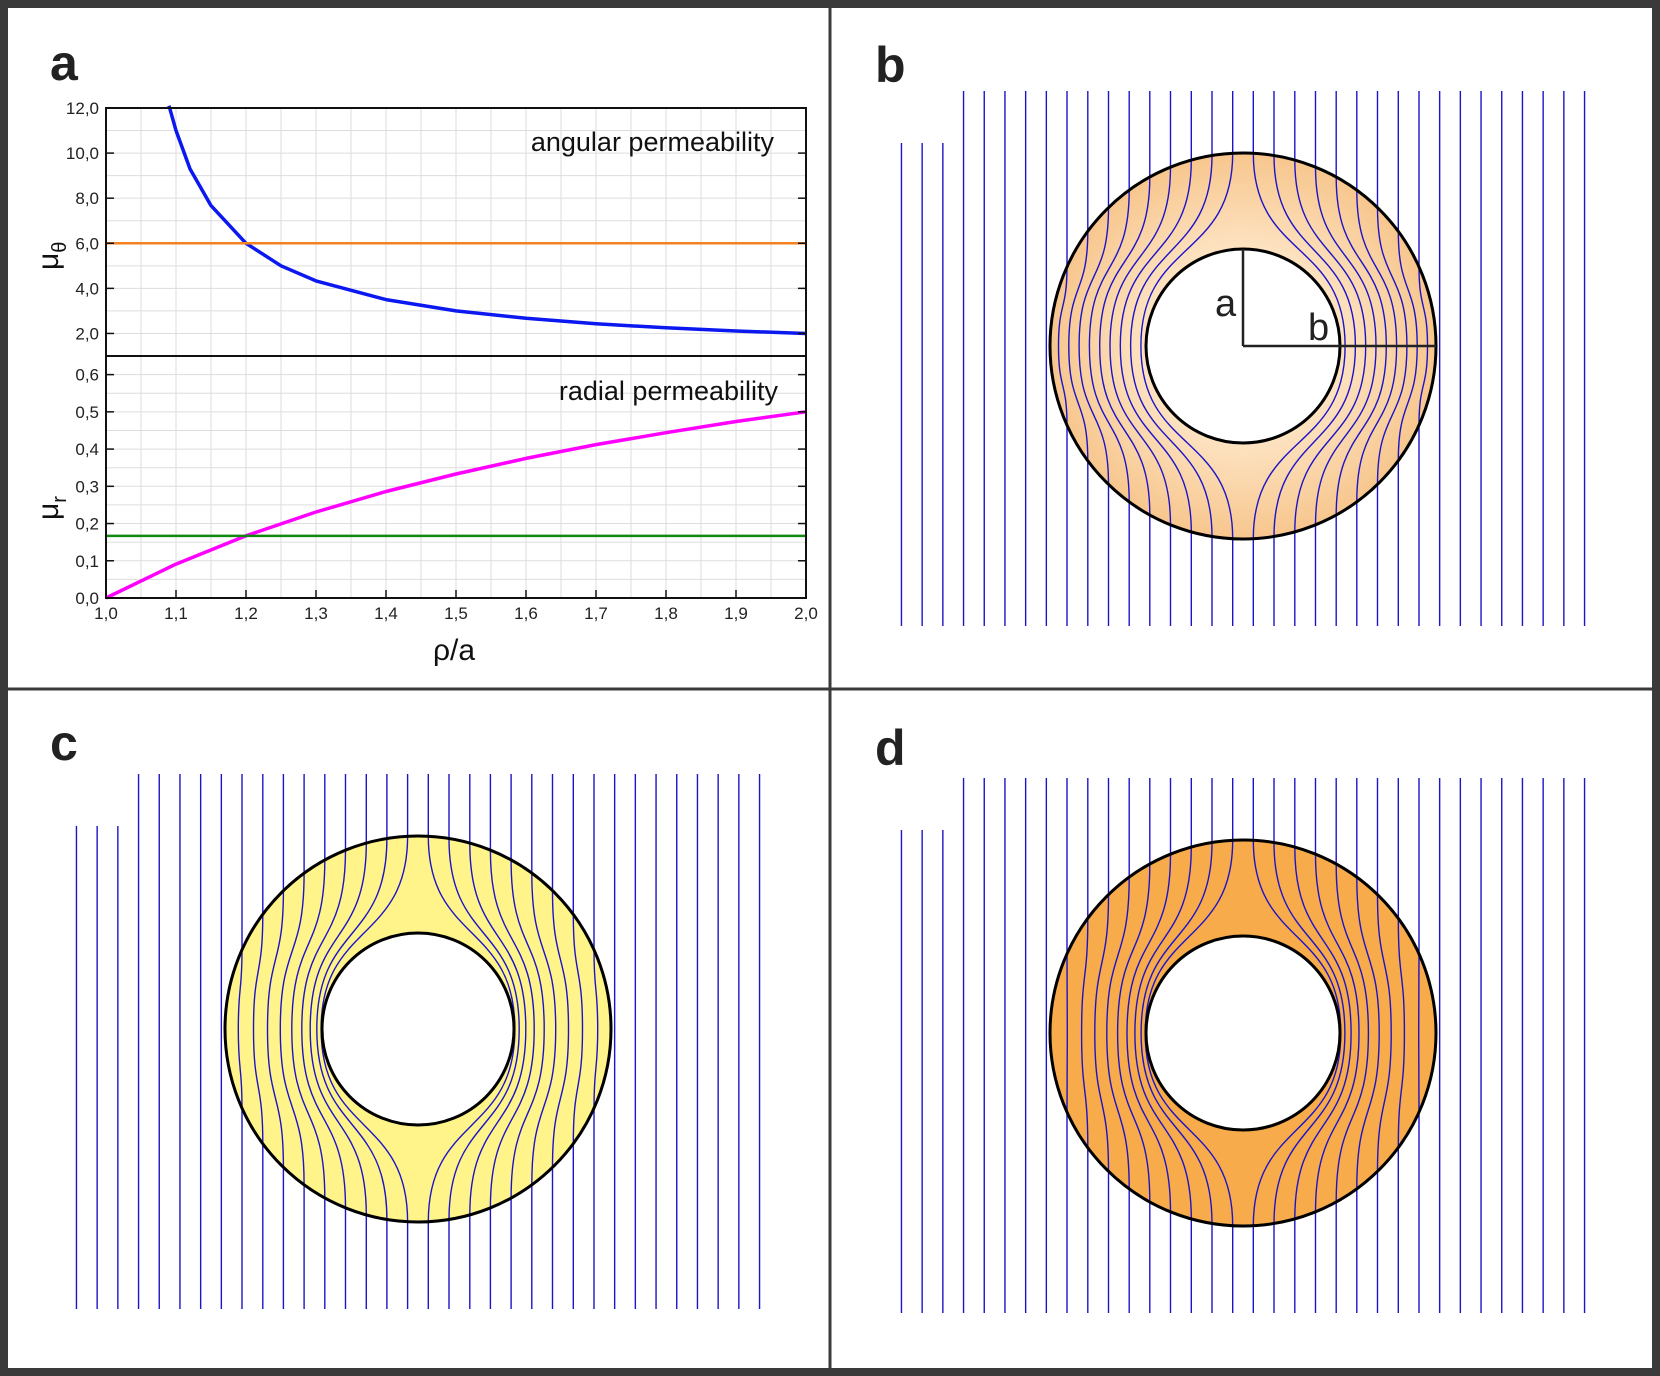 Image resolution: width=1660 pixels, height=1376 pixels. Describe the element at coordinates (526, 613) in the screenshot. I see `x-tick-label: 1,6` at that location.